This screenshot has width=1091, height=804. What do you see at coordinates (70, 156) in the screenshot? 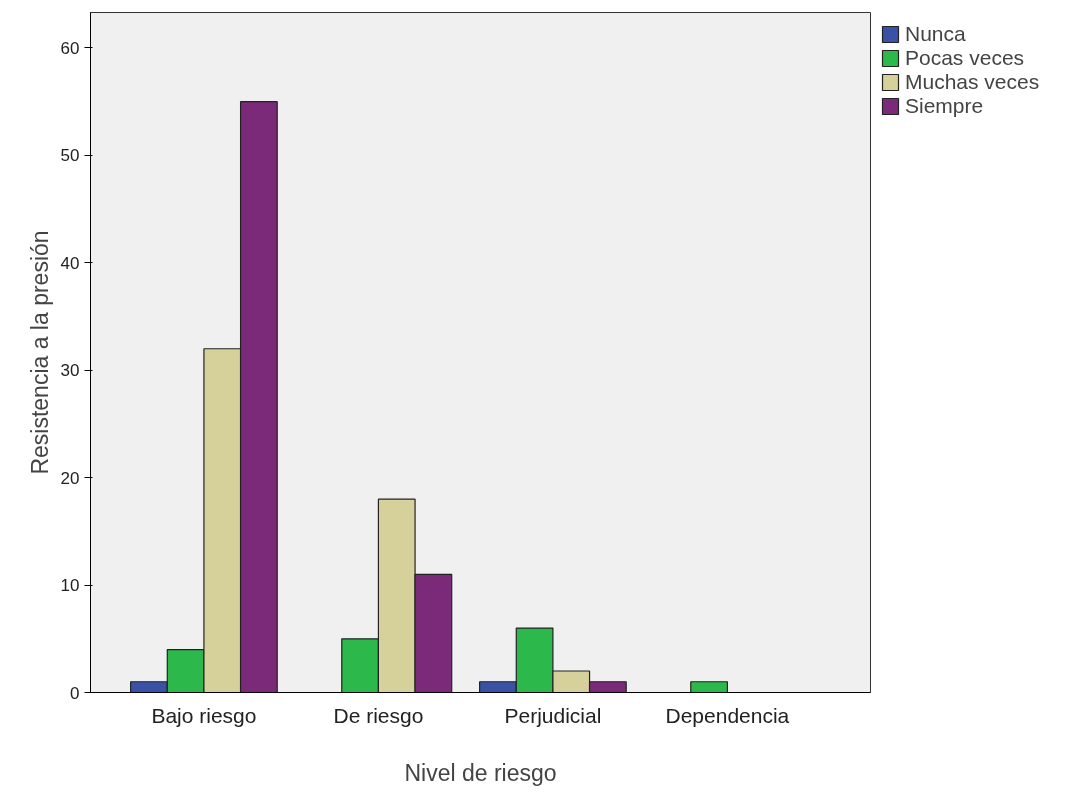
I see `y-tick-label: 50` at bounding box center [70, 156].